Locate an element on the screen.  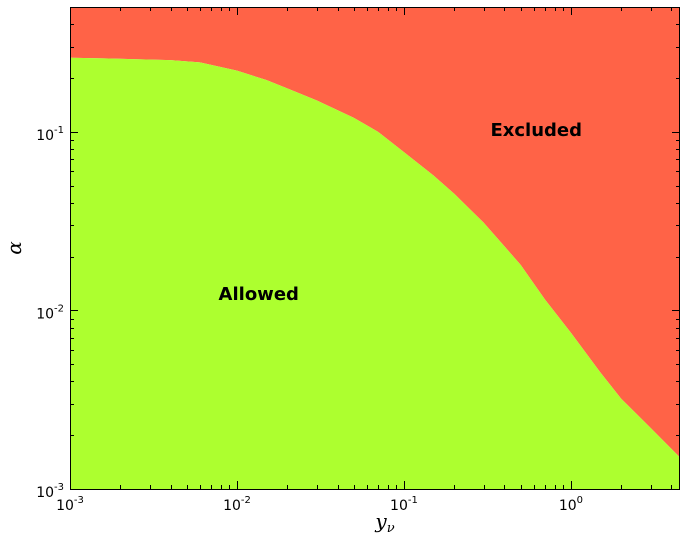
x-tick-label: 10⁻² is located at coordinates (237, 504).